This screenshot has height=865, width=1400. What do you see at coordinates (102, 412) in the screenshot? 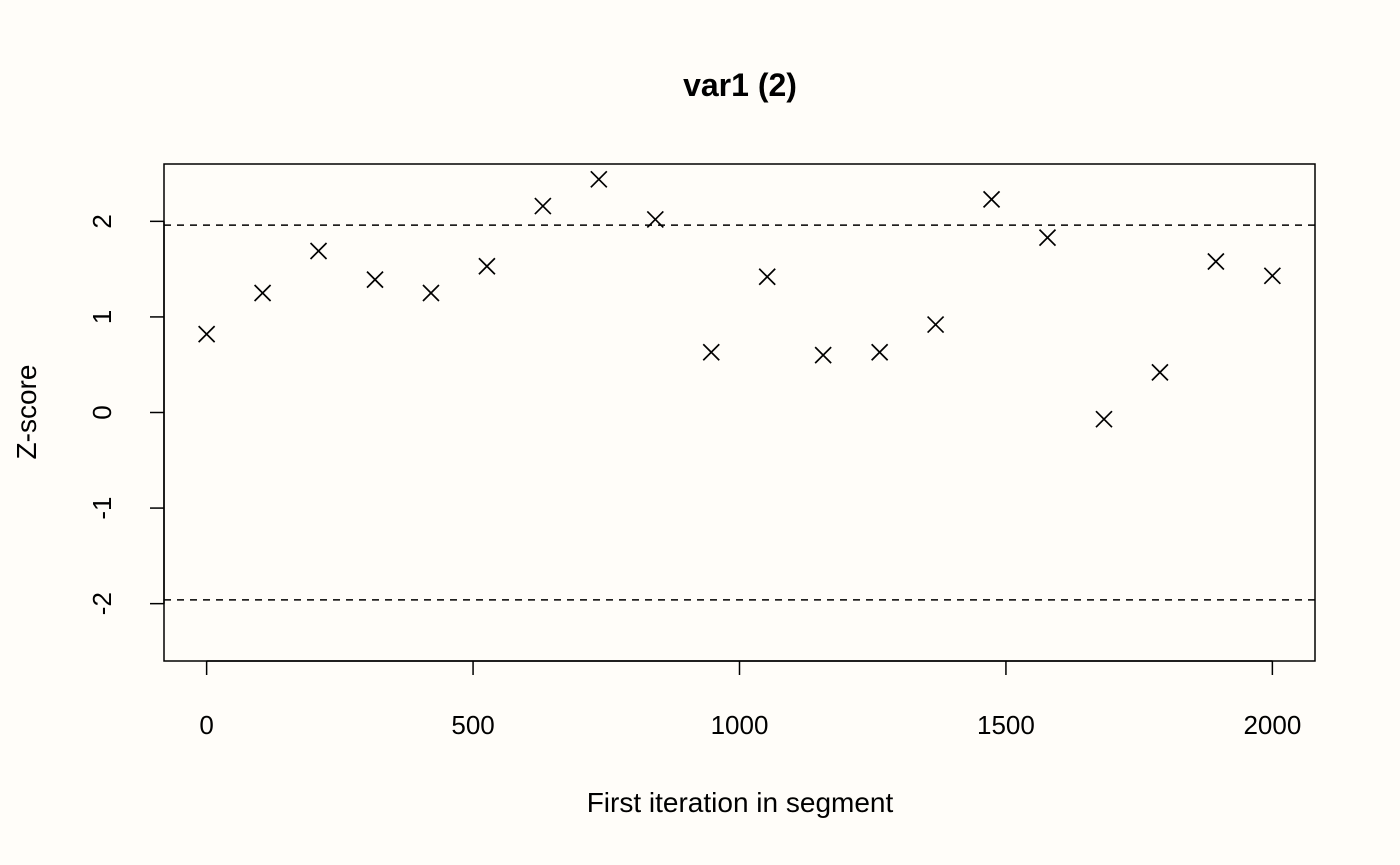
I see `y-tick-label: 0` at bounding box center [102, 412].